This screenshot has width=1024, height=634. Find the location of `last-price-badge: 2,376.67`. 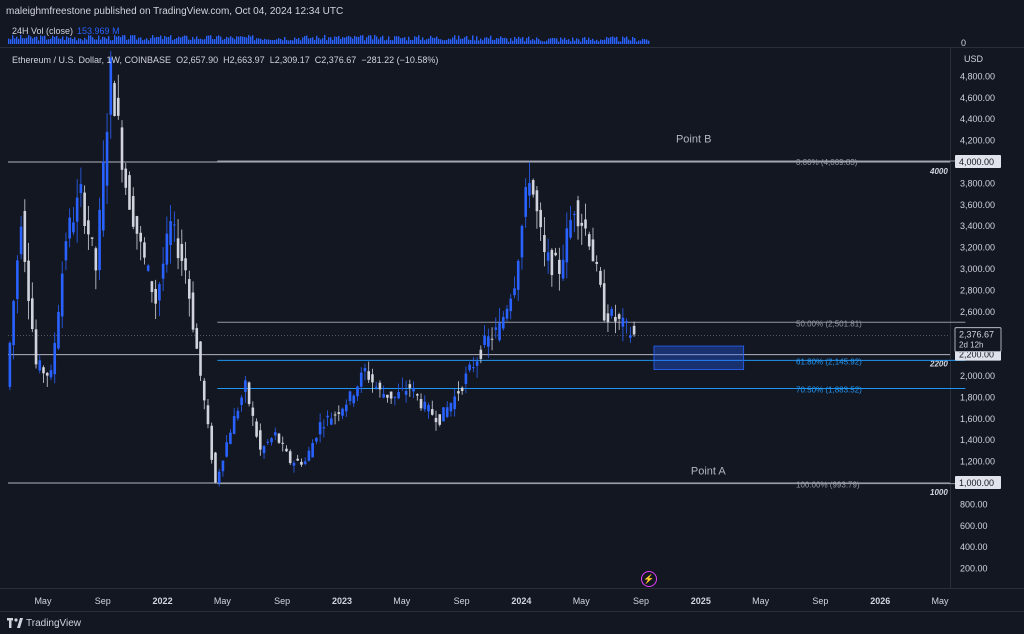

last-price-badge: 2,376.67 is located at coordinates (976, 335).